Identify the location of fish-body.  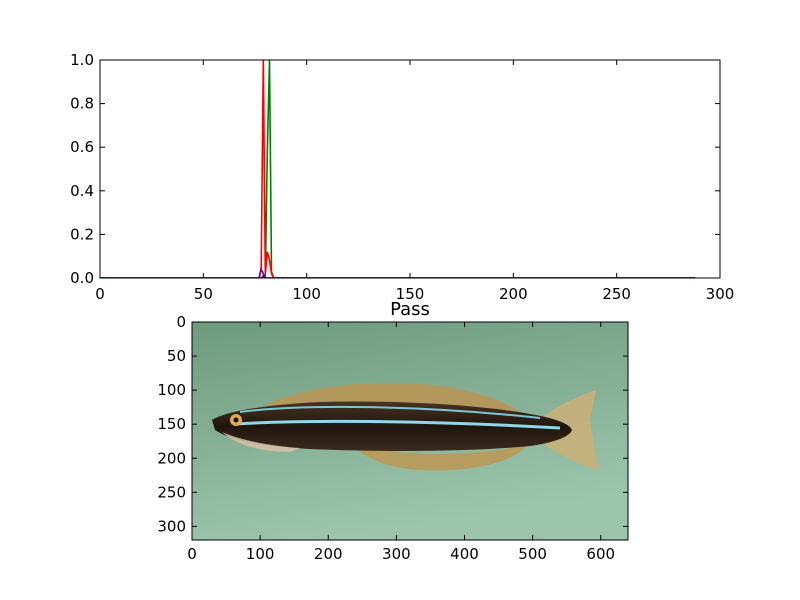
(392, 426).